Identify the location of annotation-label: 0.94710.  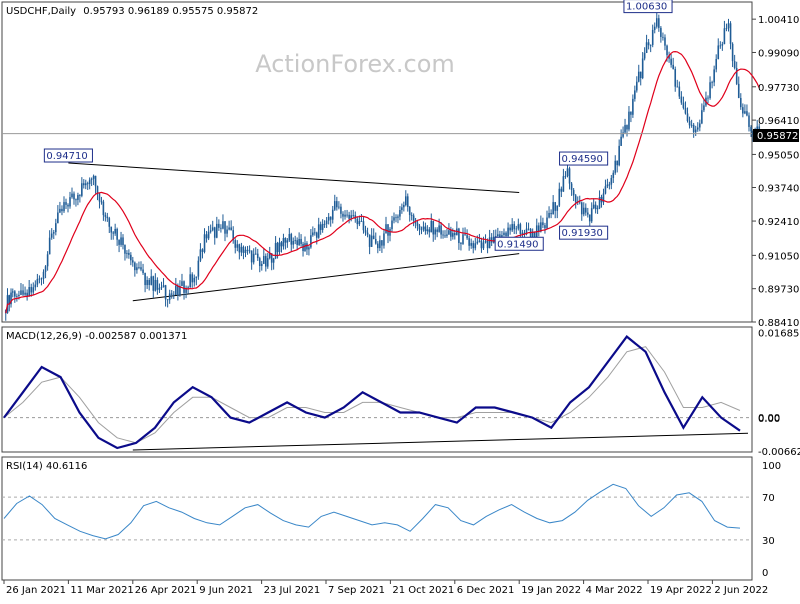
(66, 156).